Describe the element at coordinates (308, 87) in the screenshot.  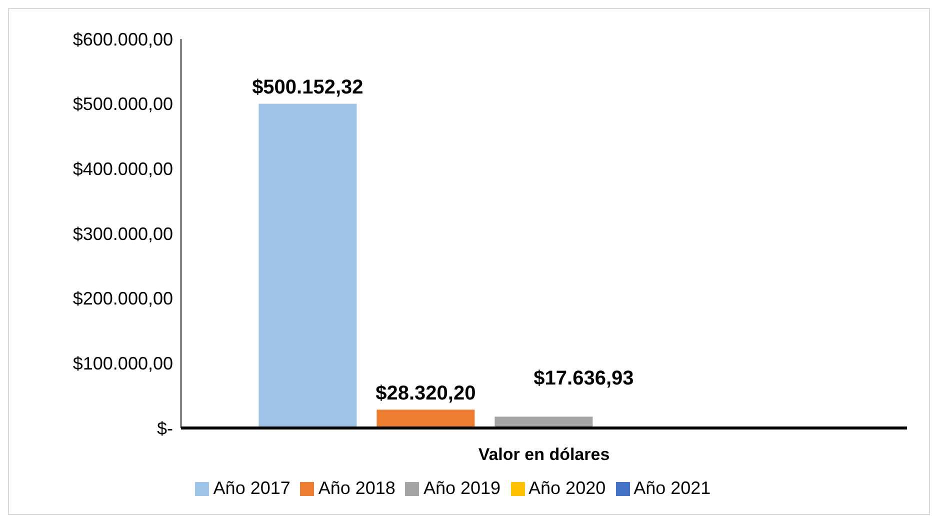
I see `data-label: $500.152,32` at that location.